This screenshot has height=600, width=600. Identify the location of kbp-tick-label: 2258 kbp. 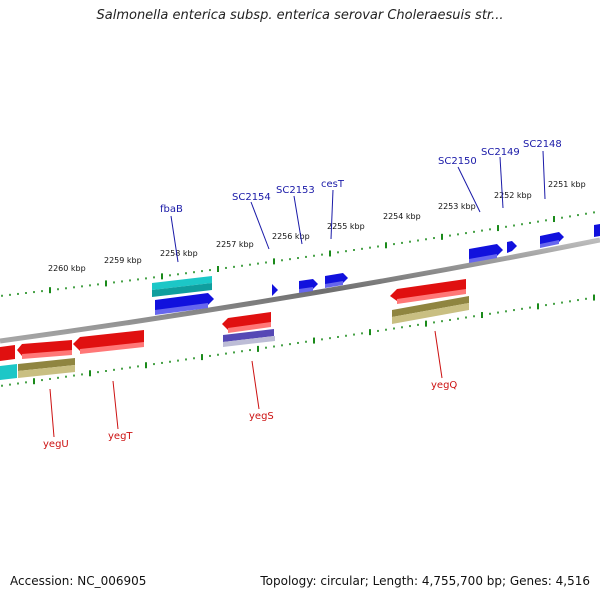
(179, 253).